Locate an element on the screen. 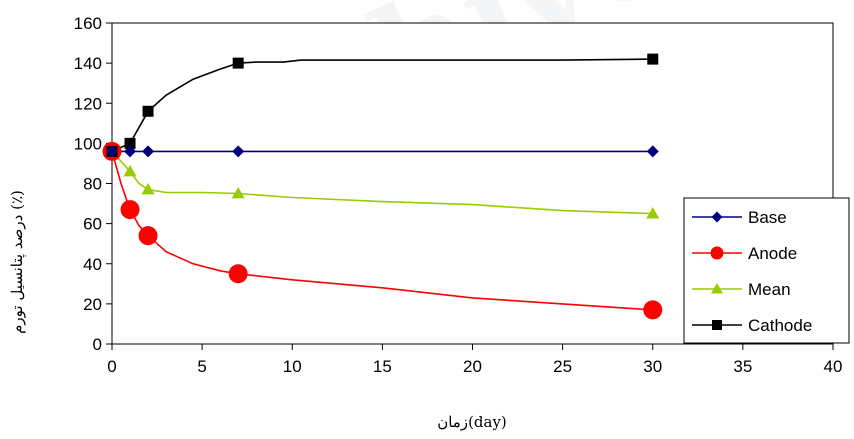  legend-marker-anode is located at coordinates (717, 253).